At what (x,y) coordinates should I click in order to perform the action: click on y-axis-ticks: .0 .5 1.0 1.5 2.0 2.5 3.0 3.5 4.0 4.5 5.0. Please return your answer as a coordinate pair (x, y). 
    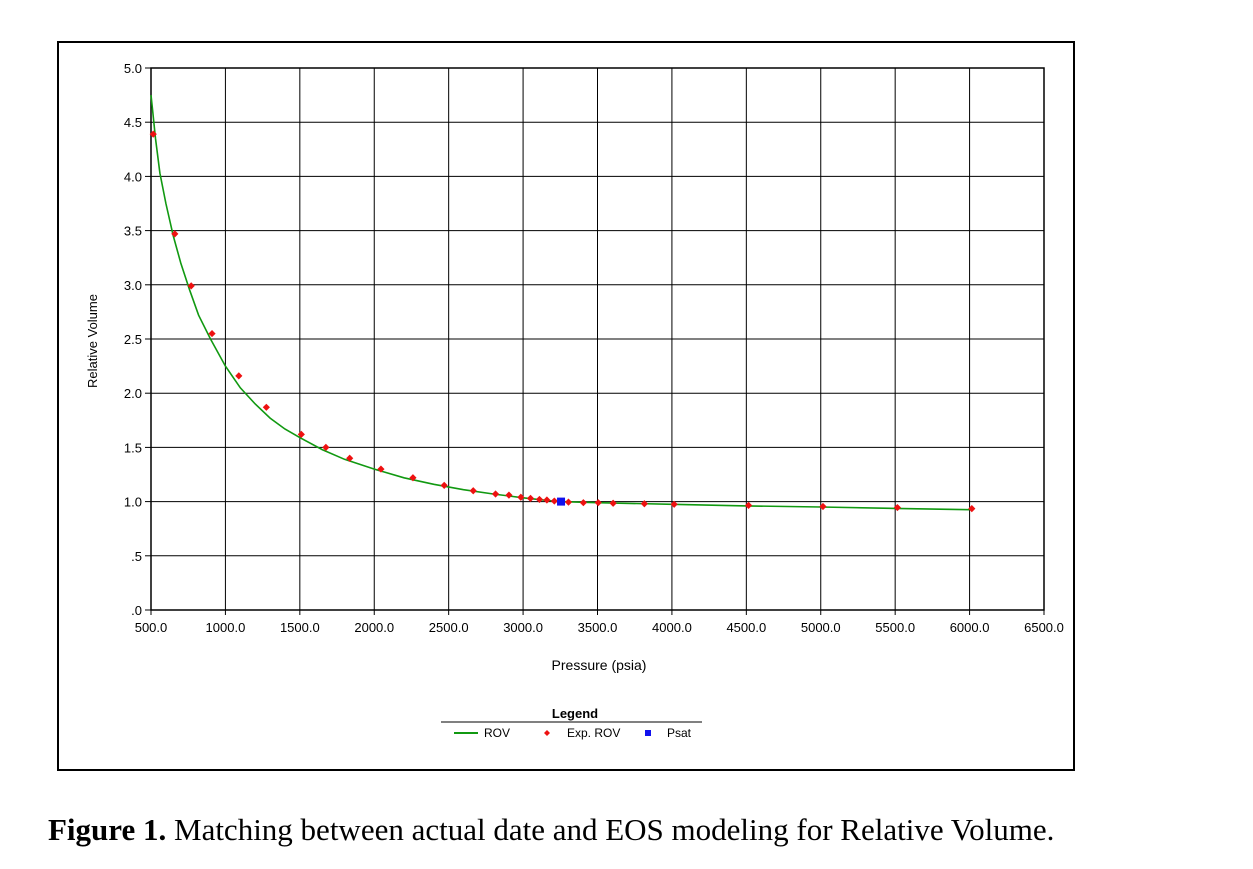
    Looking at the image, I should click on (137, 339).